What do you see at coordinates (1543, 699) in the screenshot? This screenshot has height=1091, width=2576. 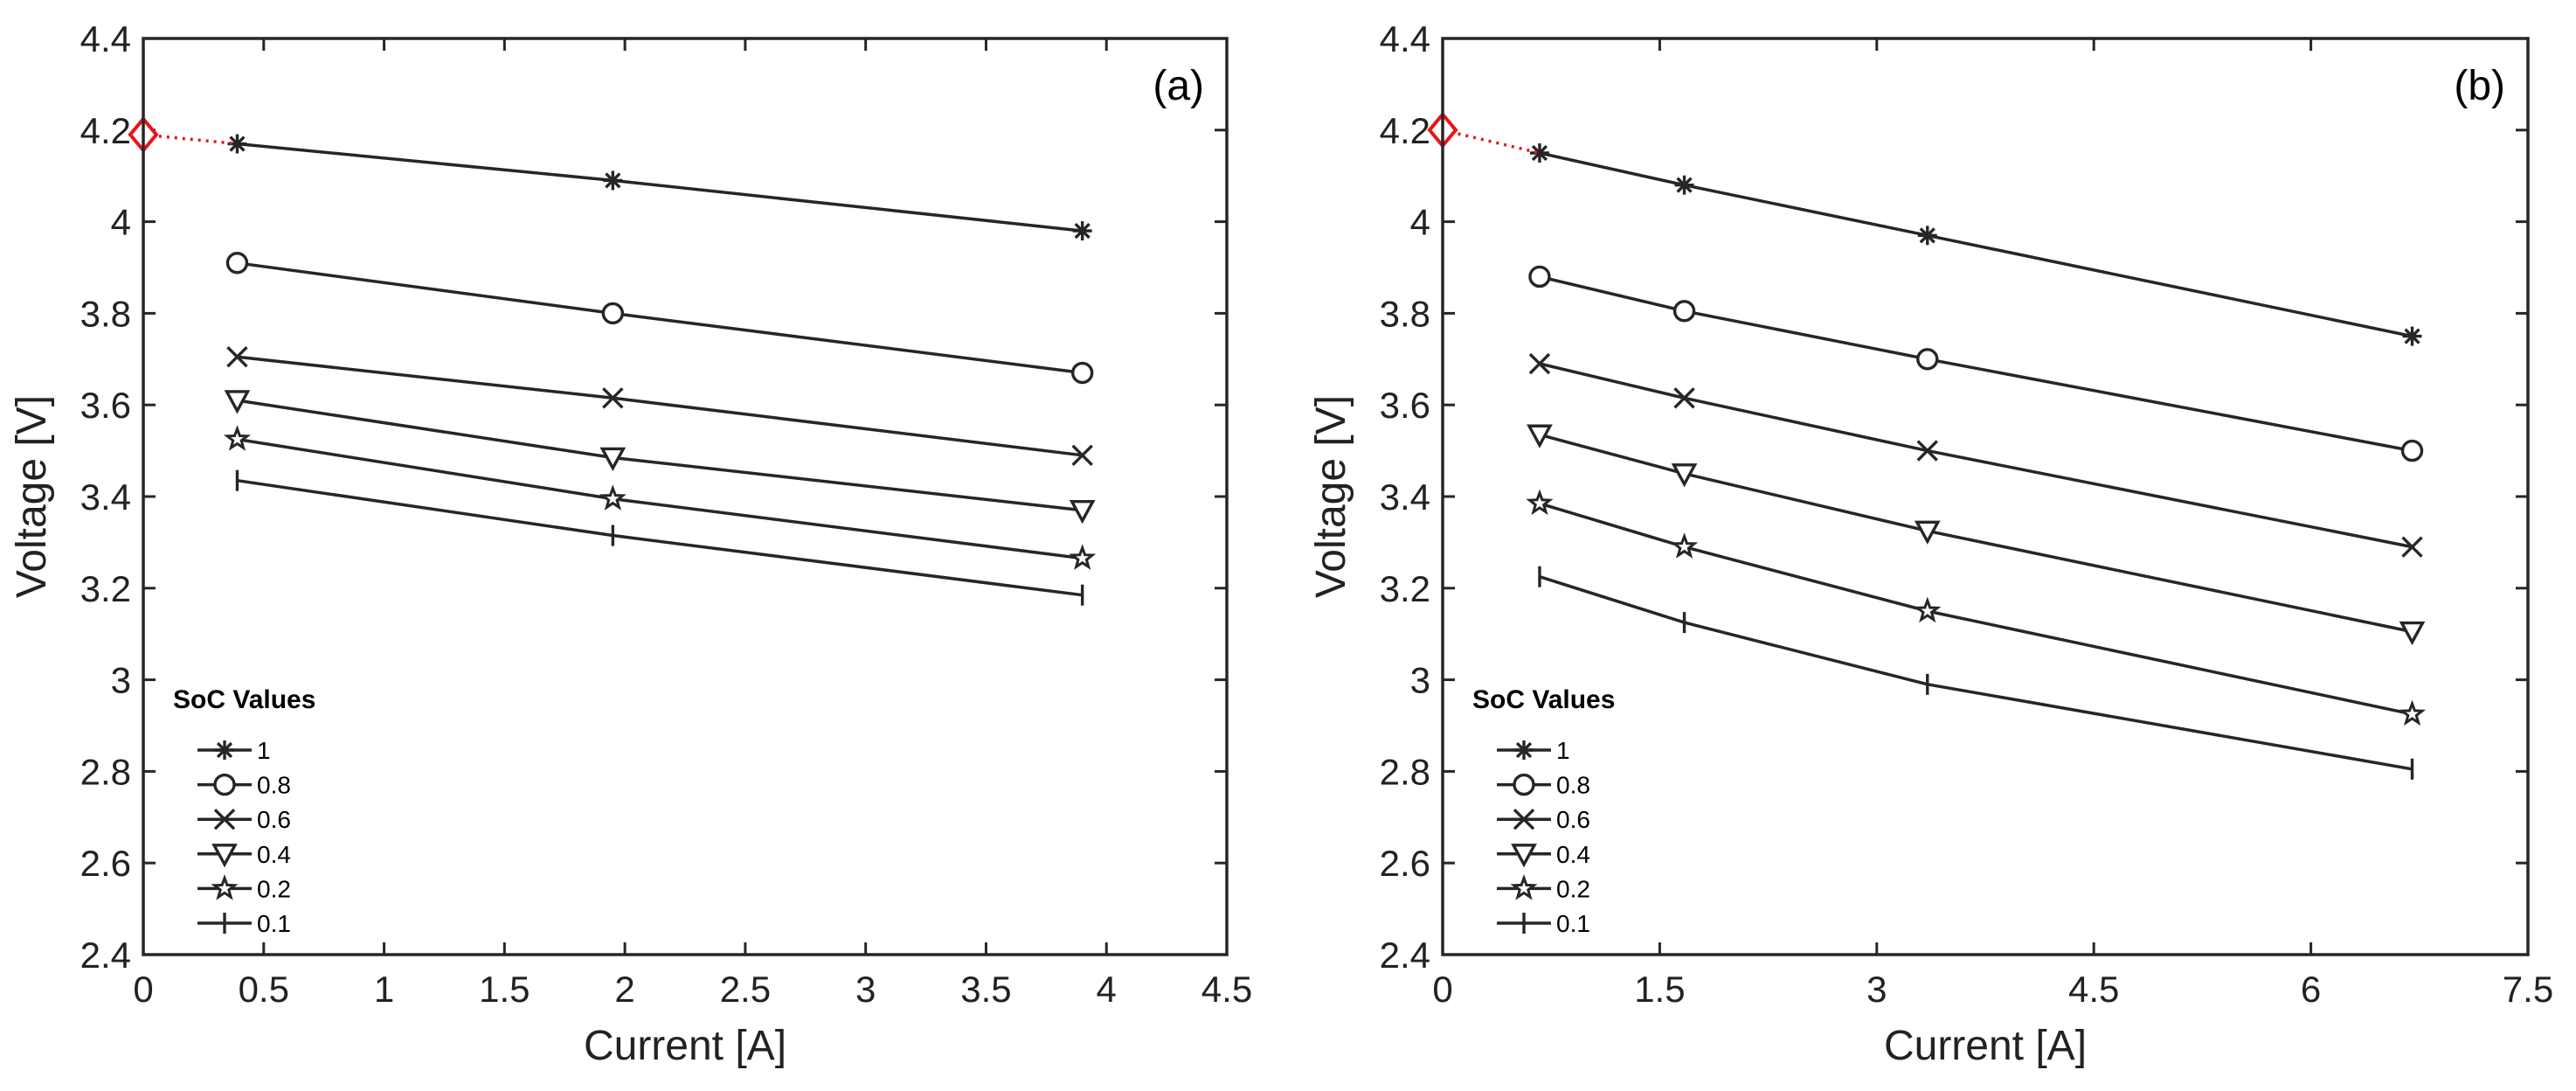 I see `legend-title-b: SoC Values` at bounding box center [1543, 699].